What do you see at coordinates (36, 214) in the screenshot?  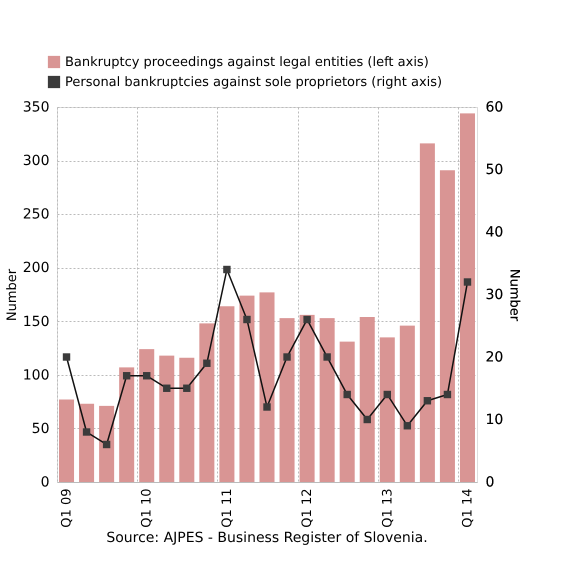 I see `y-tick-label: 250` at bounding box center [36, 214].